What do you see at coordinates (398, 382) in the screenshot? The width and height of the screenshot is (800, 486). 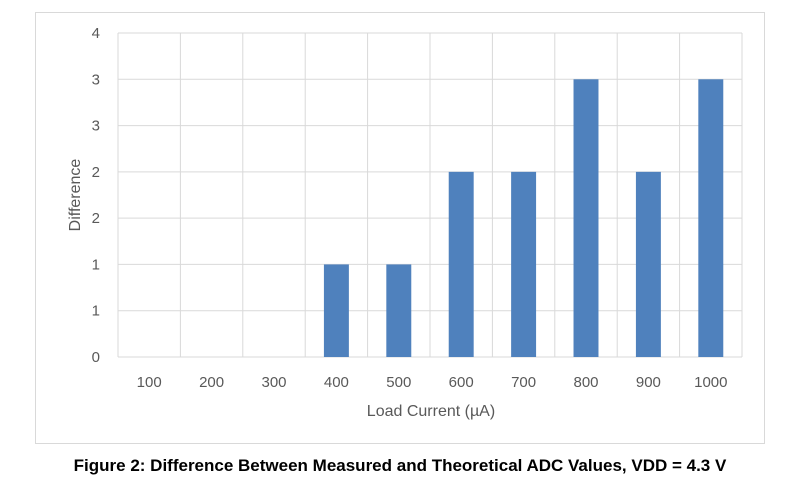 I see `x-tick-label: 500` at bounding box center [398, 382].